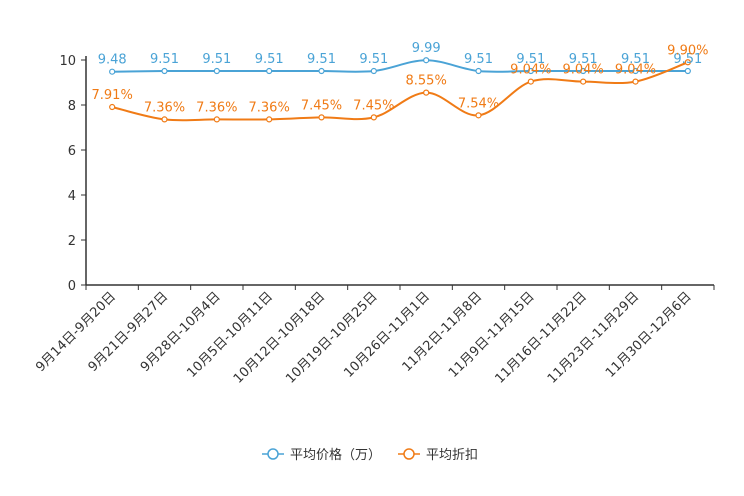  What do you see at coordinates (279, 337) in the screenshot?
I see `x-tick-label: 10月12日-10月18日` at bounding box center [279, 337].